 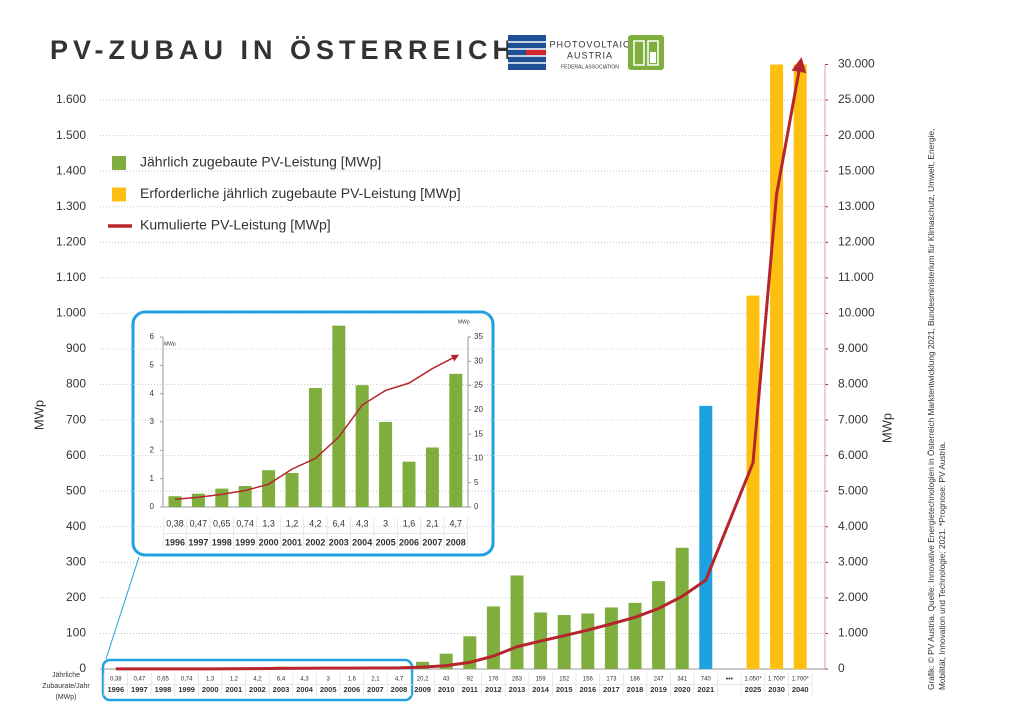 I want to click on x-tick-label: 2001, so click(x=292, y=542).